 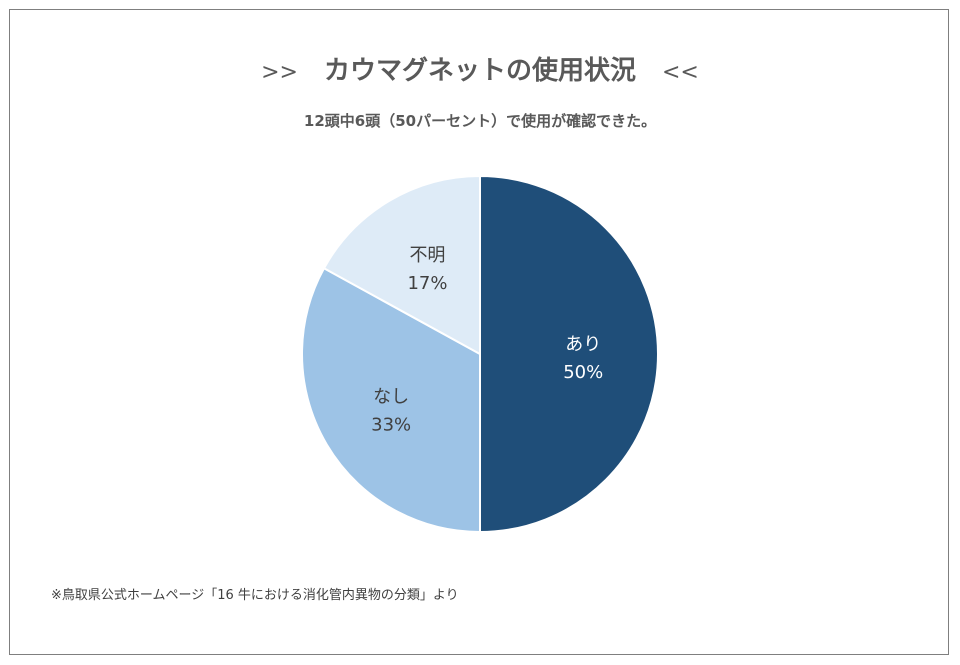 I want to click on title-right-decoration: <<, so click(x=680, y=72).